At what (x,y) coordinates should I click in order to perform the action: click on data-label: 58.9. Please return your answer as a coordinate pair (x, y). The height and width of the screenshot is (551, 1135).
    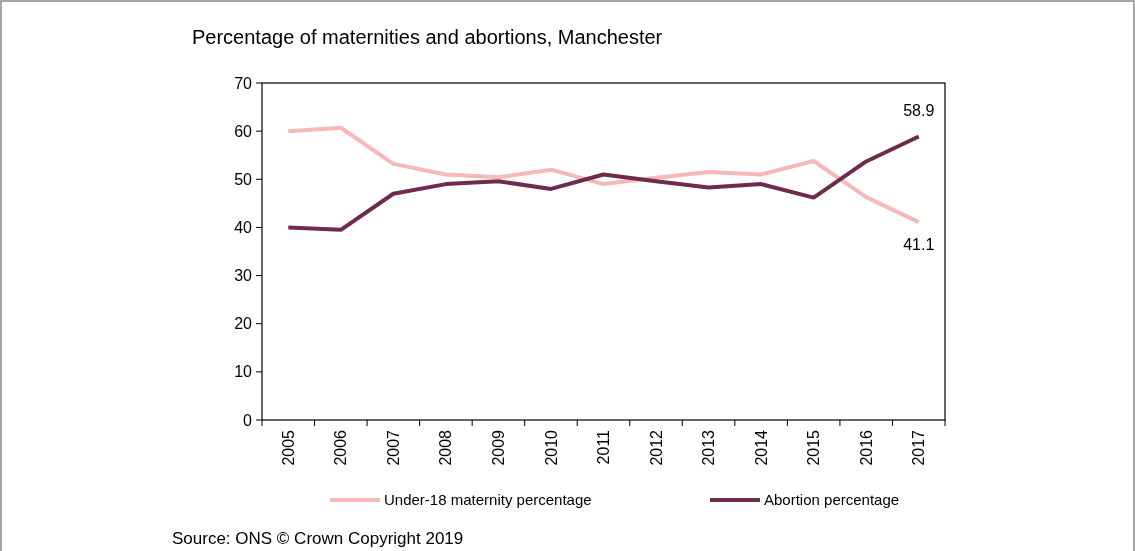
    Looking at the image, I should click on (919, 111).